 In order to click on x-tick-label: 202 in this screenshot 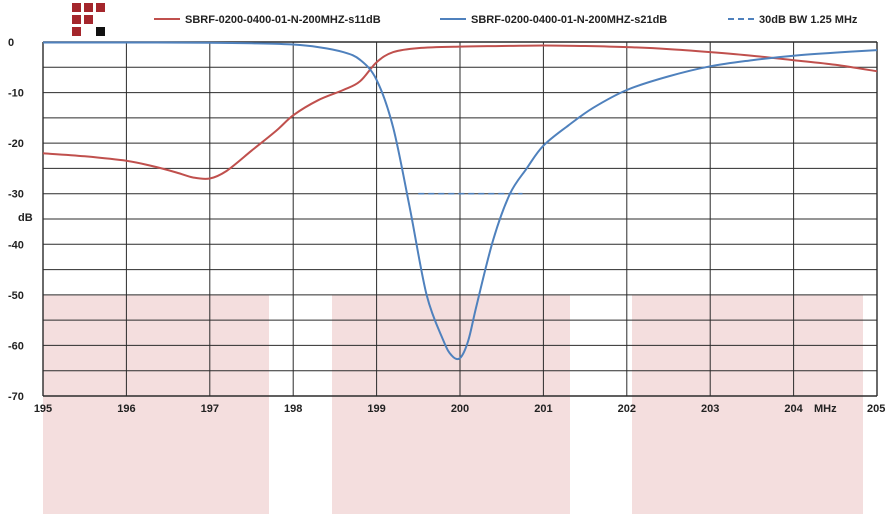, I will do `click(627, 409)`.